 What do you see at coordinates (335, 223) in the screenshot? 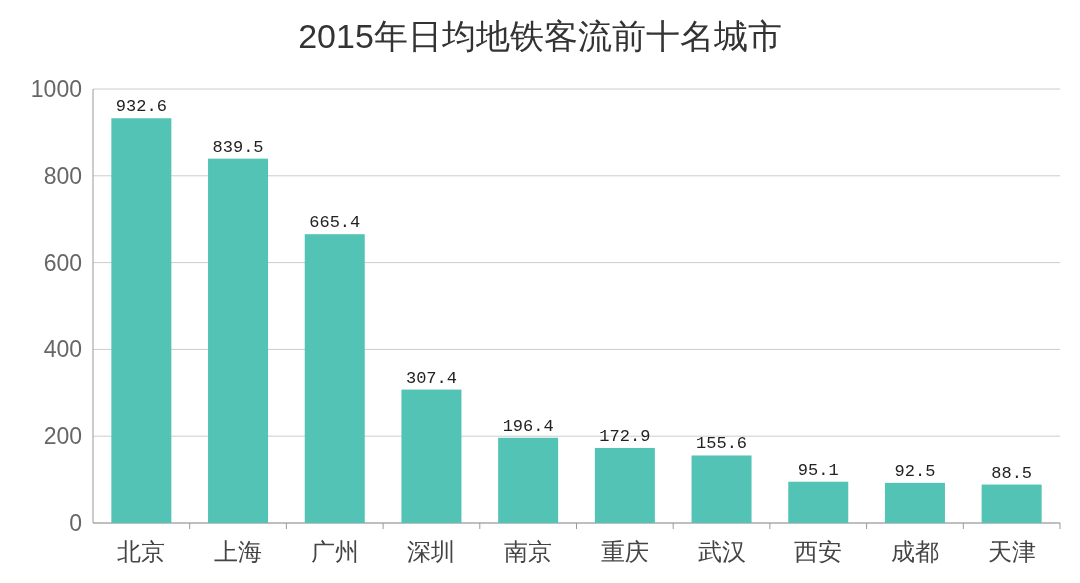
I see `data-label: 665.4` at bounding box center [335, 223].